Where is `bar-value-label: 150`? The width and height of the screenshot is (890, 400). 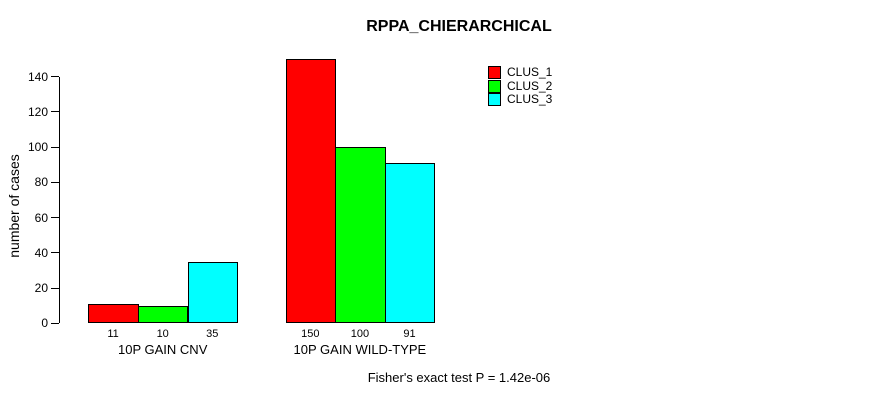 bar-value-label: 150 is located at coordinates (310, 334).